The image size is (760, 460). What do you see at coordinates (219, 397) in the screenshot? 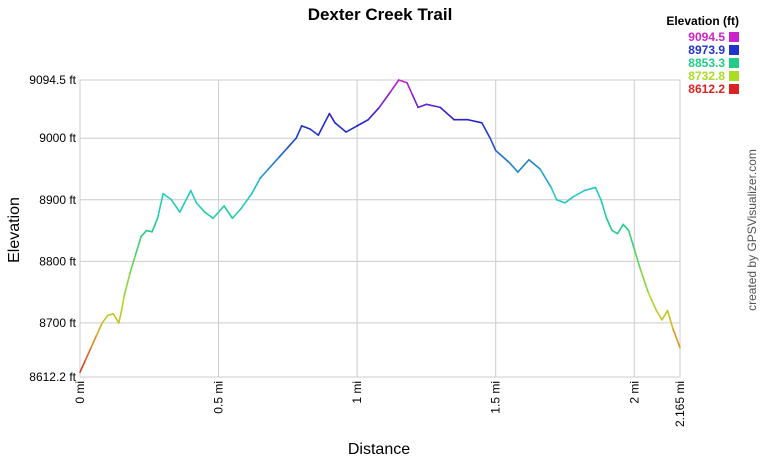
I see `x-tick-label: 0.5 mi` at bounding box center [219, 397].